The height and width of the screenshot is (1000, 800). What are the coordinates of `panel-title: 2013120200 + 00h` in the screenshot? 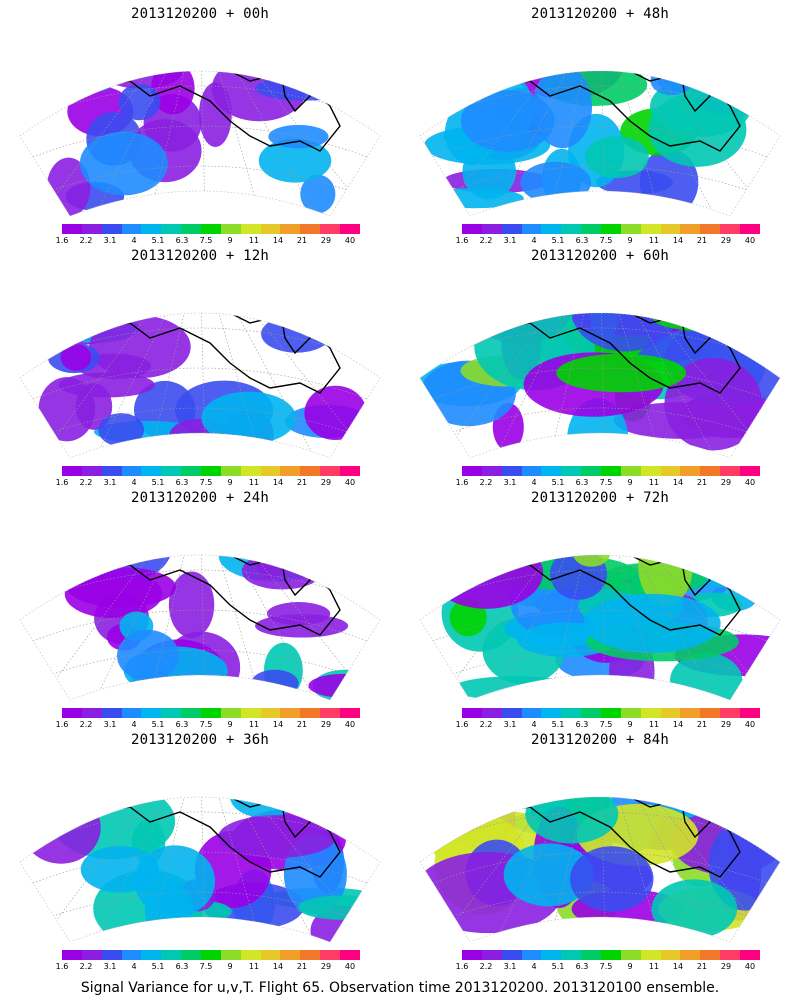 It's located at (200, 14).